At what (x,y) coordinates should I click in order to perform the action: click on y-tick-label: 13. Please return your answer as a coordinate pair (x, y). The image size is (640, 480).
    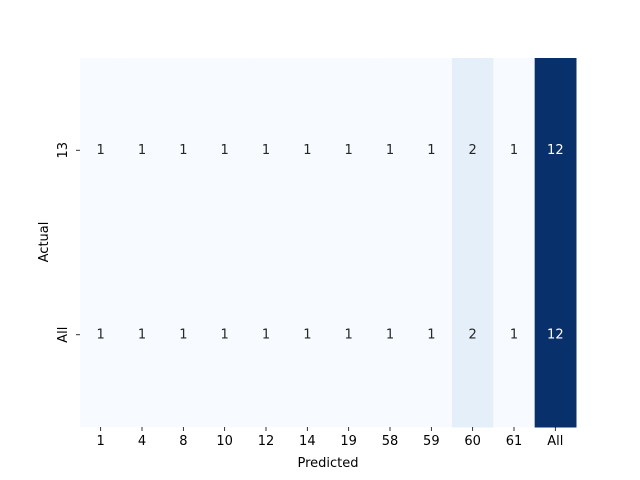
    Looking at the image, I should click on (63, 150).